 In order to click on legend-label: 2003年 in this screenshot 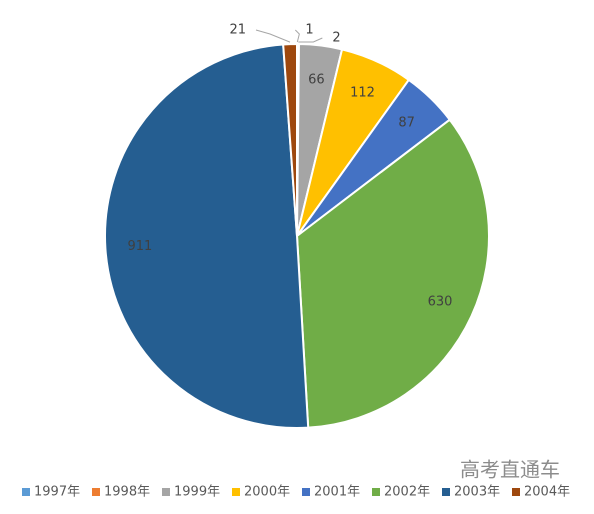, I will do `click(477, 492)`.